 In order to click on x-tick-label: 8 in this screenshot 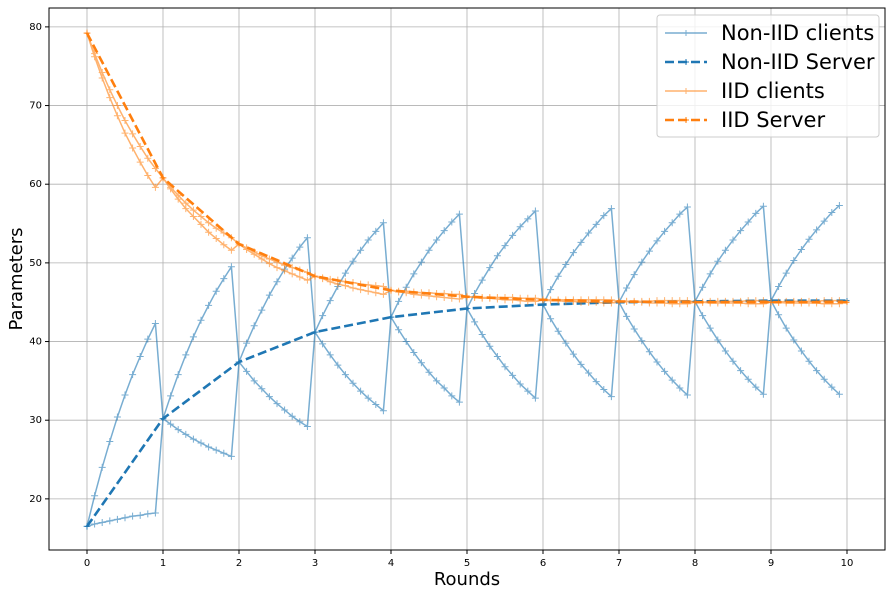, I will do `click(695, 563)`.